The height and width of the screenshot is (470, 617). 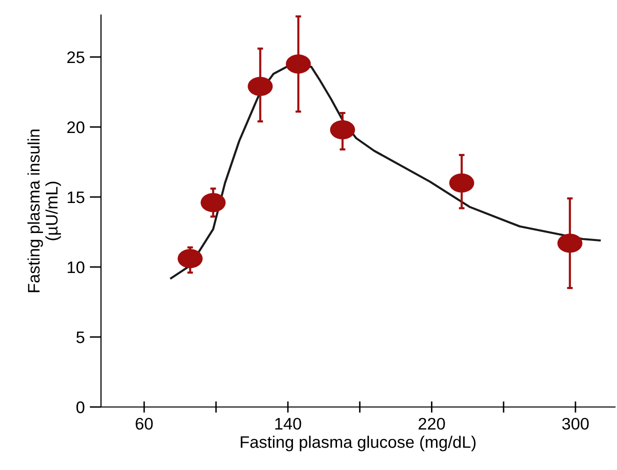 What do you see at coordinates (358, 444) in the screenshot?
I see `x-axis-title: Fasting plasma glucose (mg/dL)` at bounding box center [358, 444].